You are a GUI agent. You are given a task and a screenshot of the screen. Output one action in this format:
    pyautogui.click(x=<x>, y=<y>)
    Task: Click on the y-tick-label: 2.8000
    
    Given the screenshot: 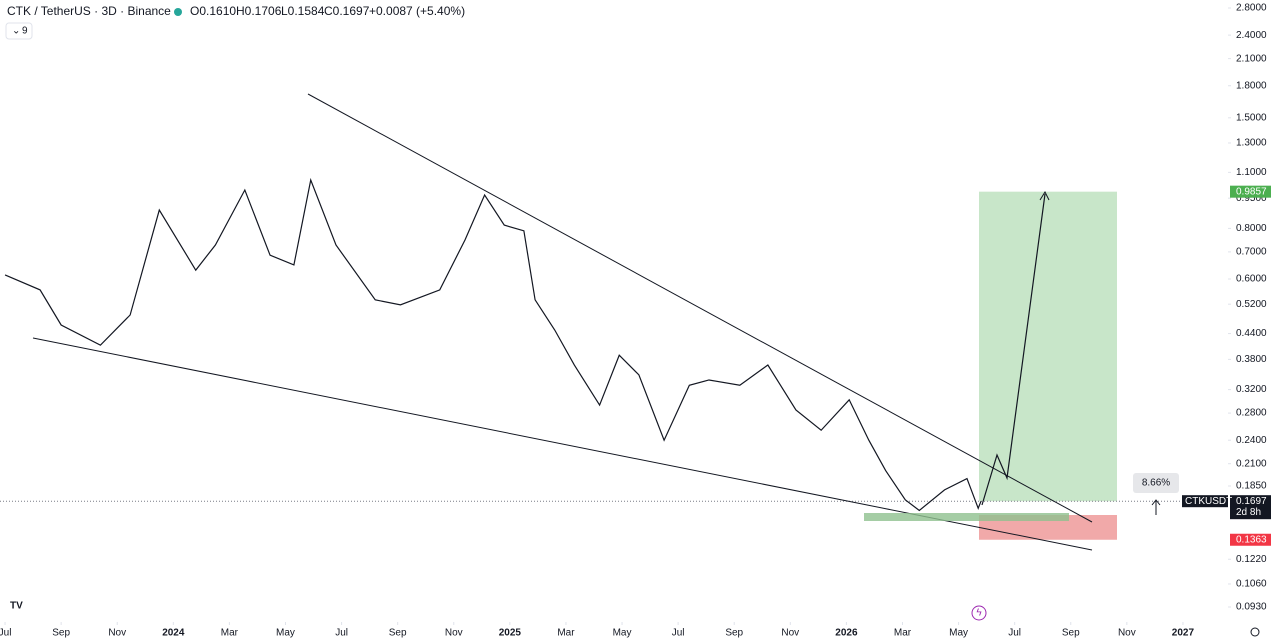 What is the action you would take?
    pyautogui.click(x=1251, y=8)
    